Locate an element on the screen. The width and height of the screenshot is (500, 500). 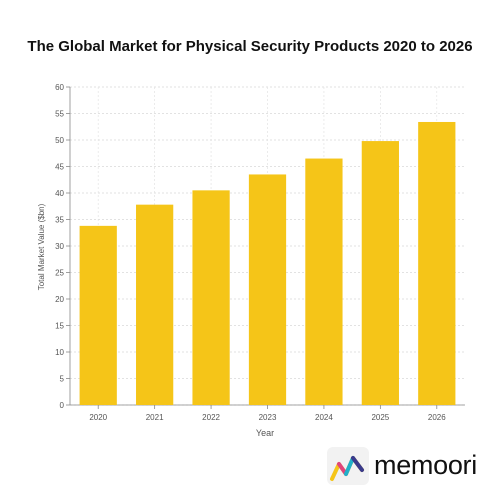
x-tick-label: 2022 is located at coordinates (211, 417).